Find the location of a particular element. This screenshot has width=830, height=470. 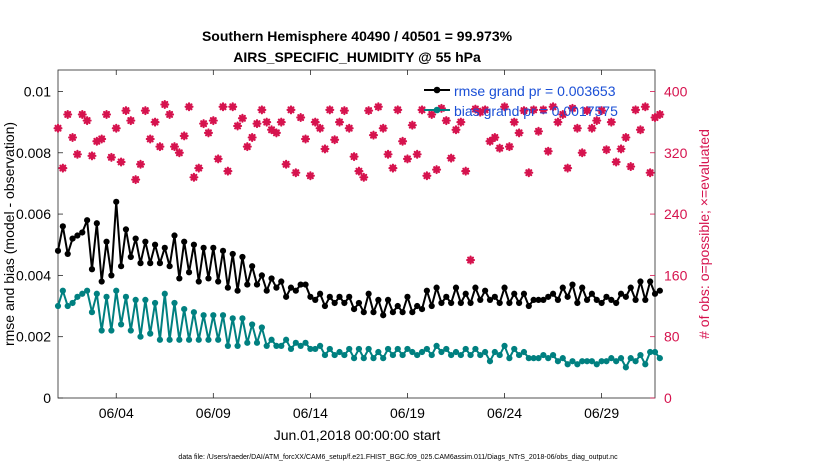

bias-series is located at coordinates (358, 329).